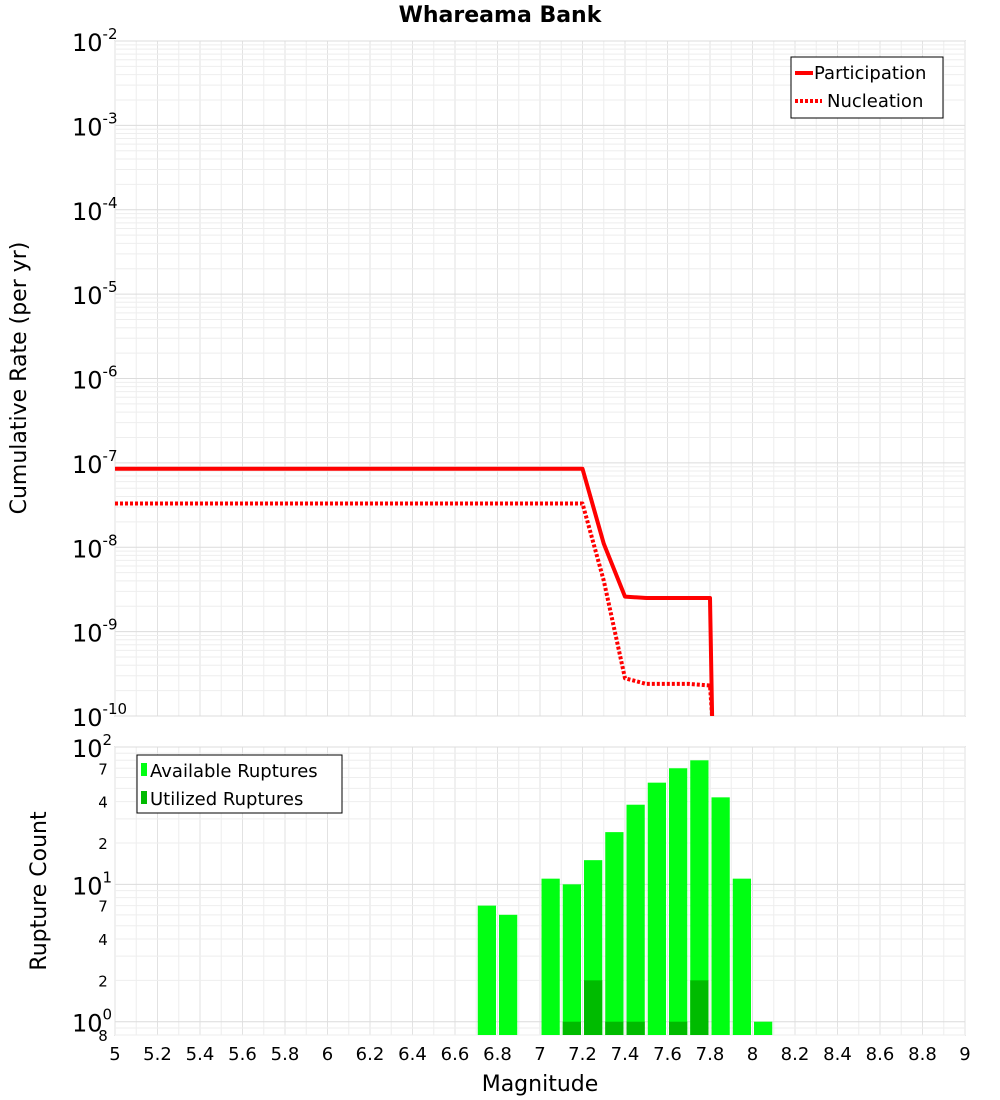 Image resolution: width=1000 pixels, height=1100 pixels. Describe the element at coordinates (103, 1036) in the screenshot. I see `bottom-y-minor-tick-label: 8` at that location.